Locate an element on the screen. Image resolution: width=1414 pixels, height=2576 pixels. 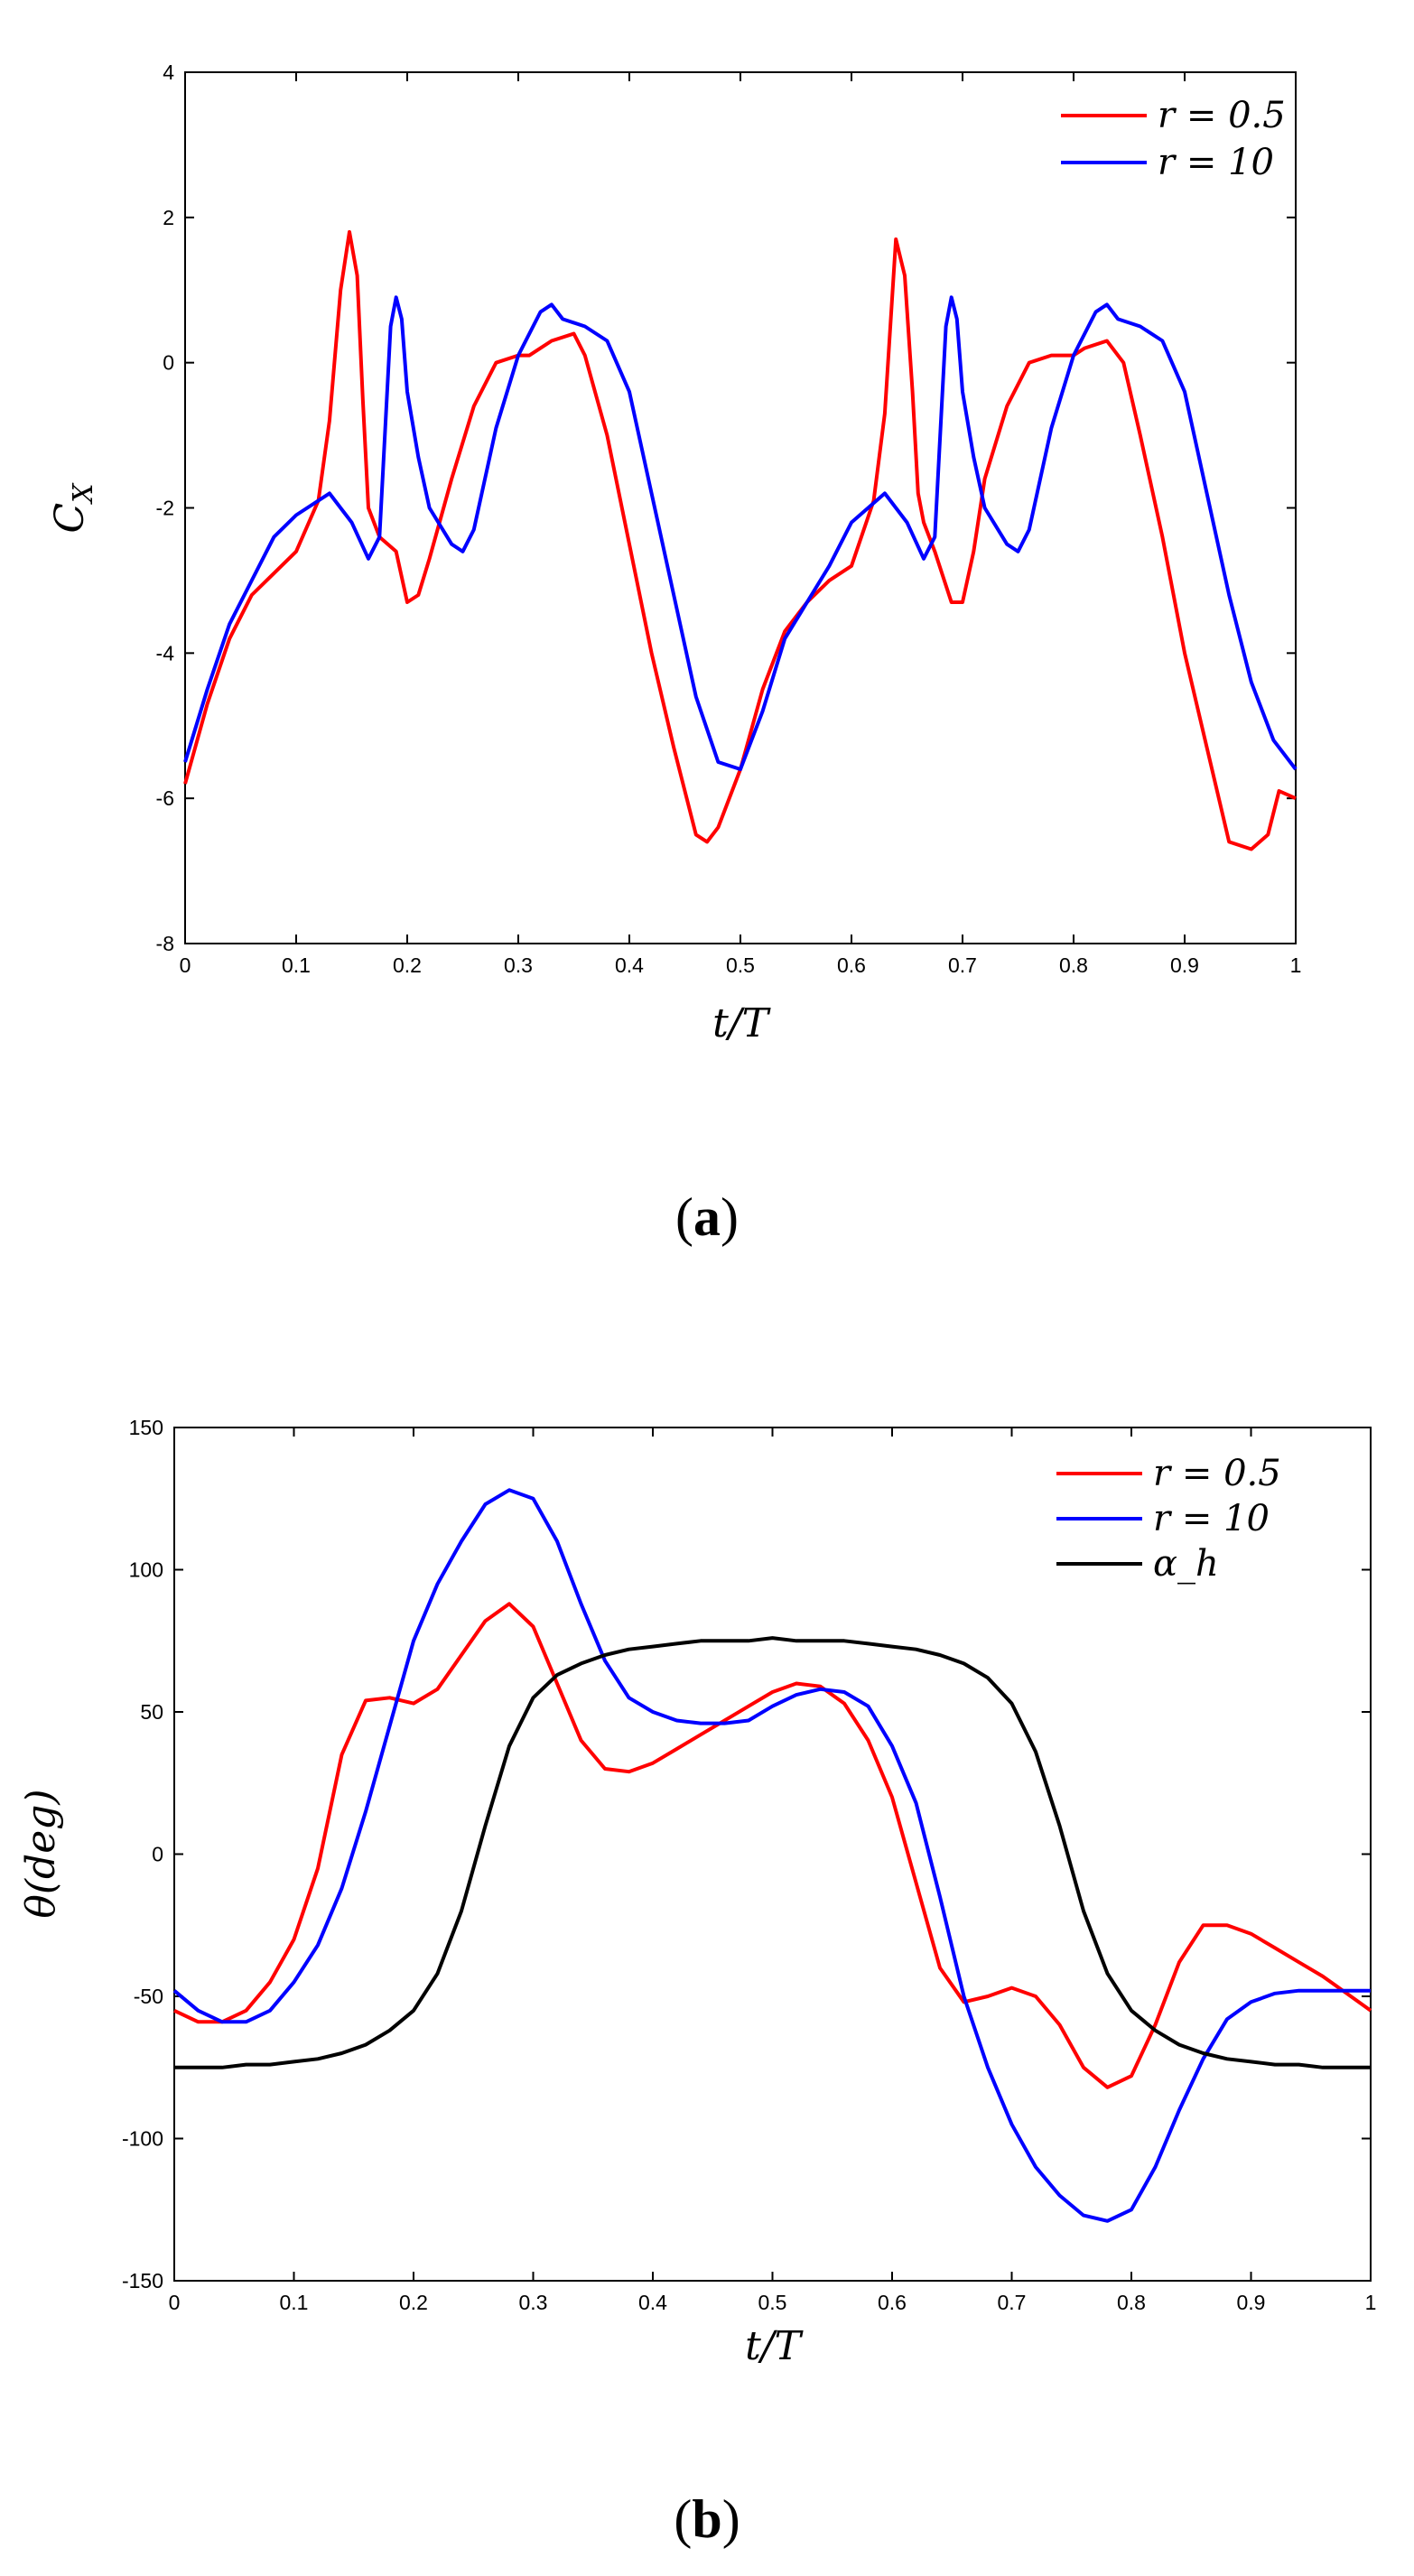
y-tick-label: -100 is located at coordinates (142, 2139).